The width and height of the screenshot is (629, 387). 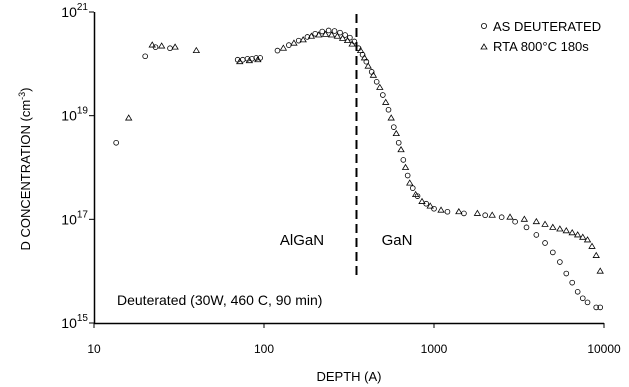 I want to click on x-tick-label: 10, so click(x=94, y=349).